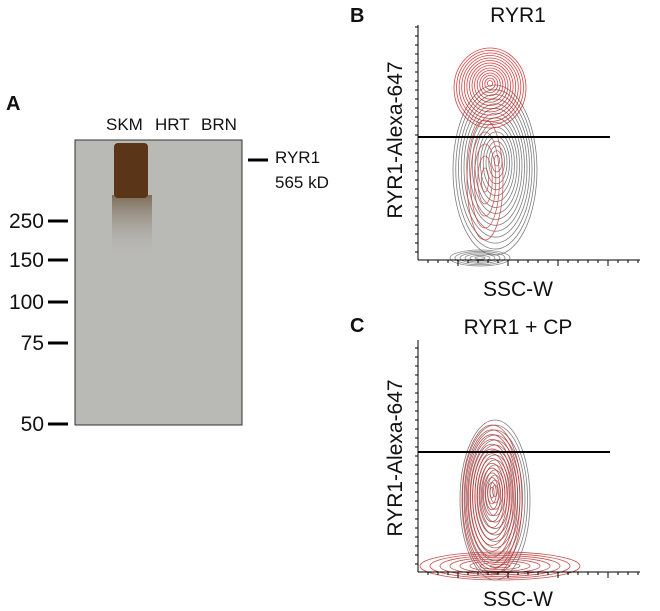 The width and height of the screenshot is (660, 611). I want to click on blot, so click(158, 282).